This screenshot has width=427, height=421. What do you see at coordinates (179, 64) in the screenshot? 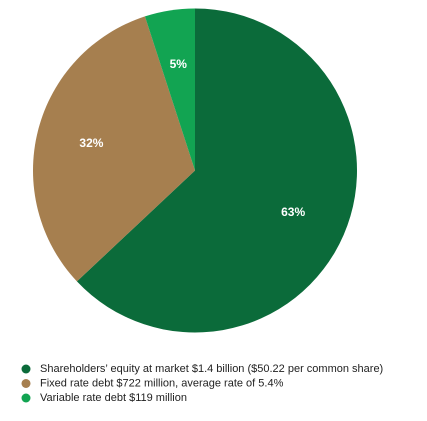
I see `slice-label: 5%` at bounding box center [179, 64].